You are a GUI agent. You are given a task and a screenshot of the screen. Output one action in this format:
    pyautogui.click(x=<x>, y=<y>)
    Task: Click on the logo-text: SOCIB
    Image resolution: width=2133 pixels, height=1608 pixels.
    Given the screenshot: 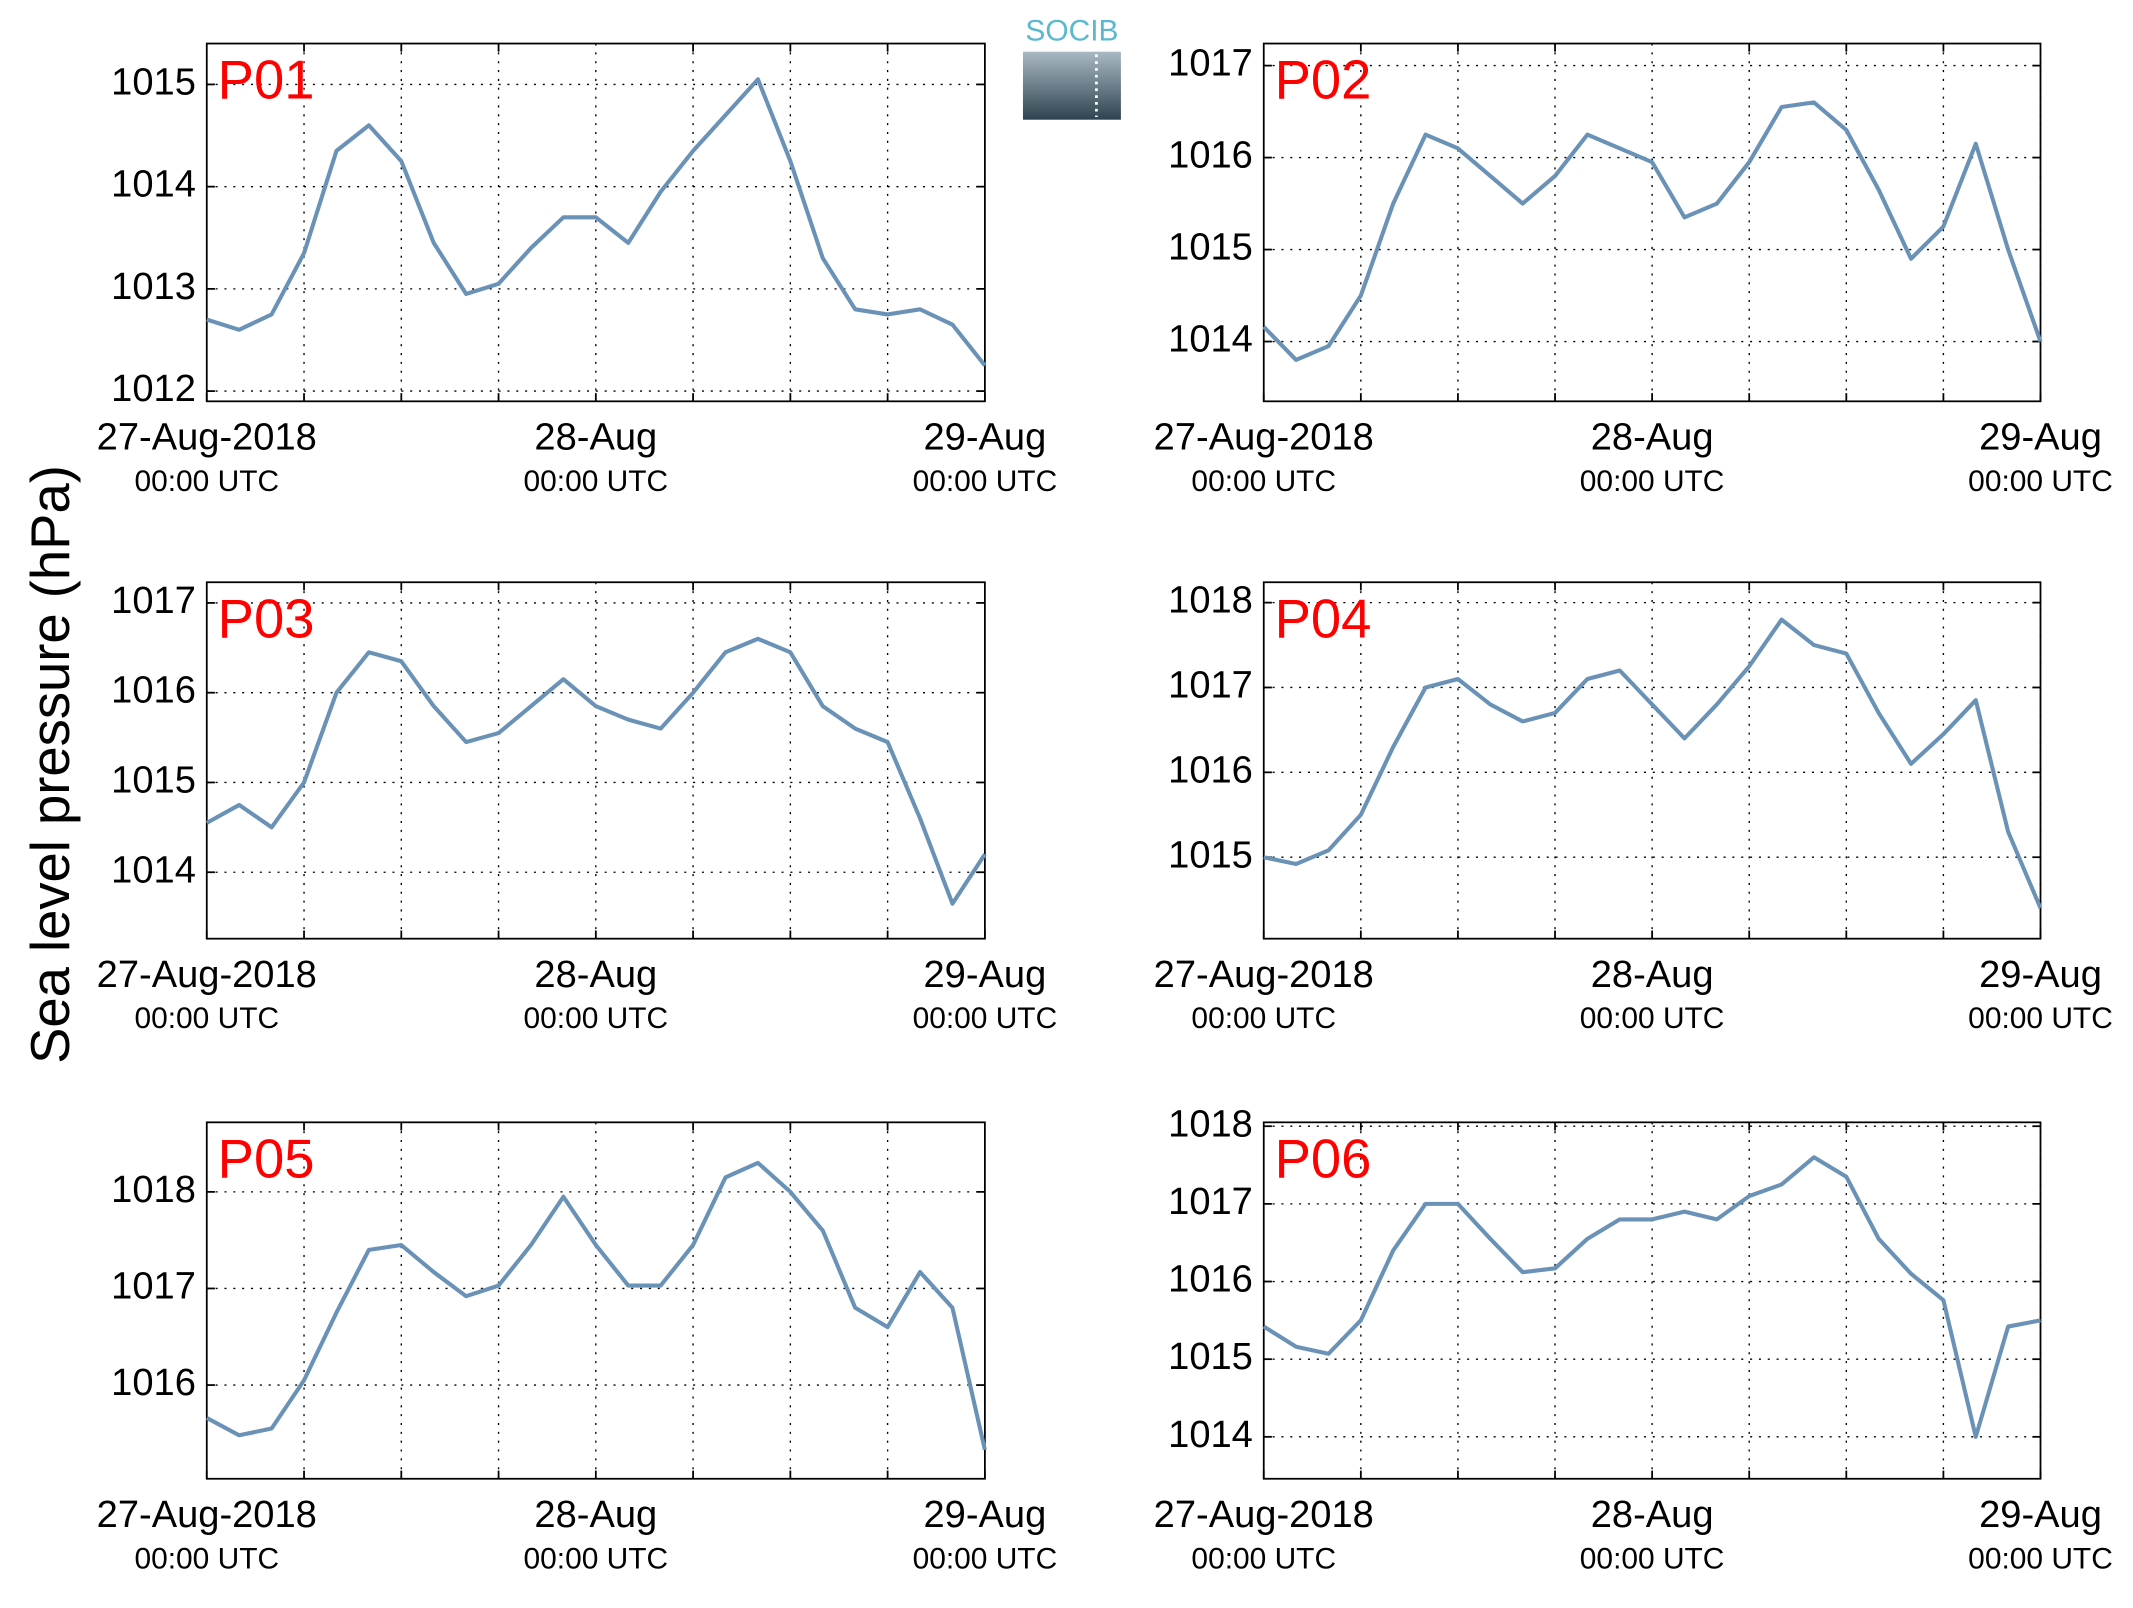 What is the action you would take?
    pyautogui.click(x=1071, y=31)
    